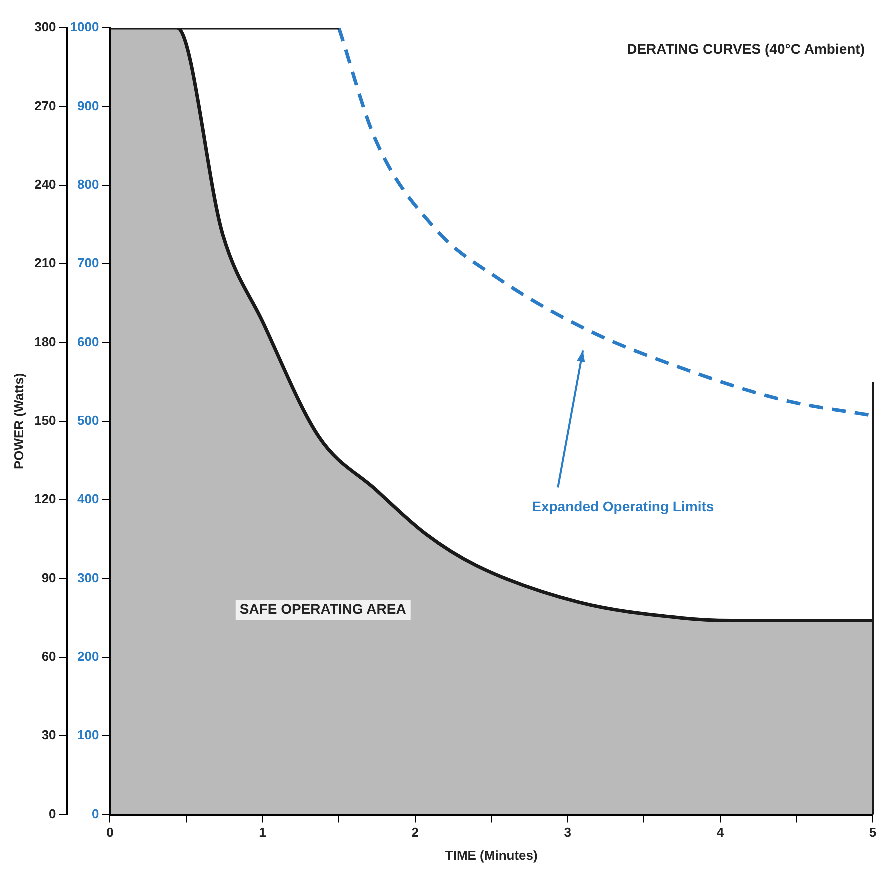 The height and width of the screenshot is (877, 893). Describe the element at coordinates (110, 832) in the screenshot. I see `x-tick-label: 0` at that location.